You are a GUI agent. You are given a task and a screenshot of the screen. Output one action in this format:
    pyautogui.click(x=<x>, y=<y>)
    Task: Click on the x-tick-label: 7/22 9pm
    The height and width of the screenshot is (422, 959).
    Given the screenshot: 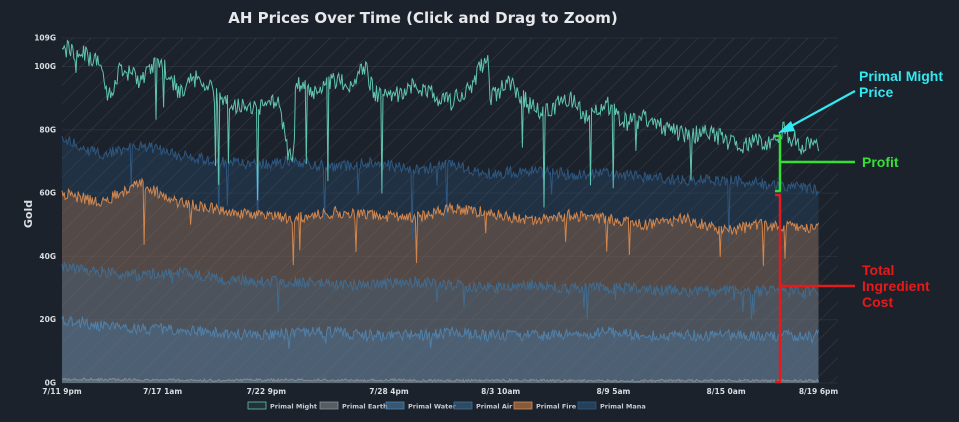 What is the action you would take?
    pyautogui.click(x=267, y=391)
    